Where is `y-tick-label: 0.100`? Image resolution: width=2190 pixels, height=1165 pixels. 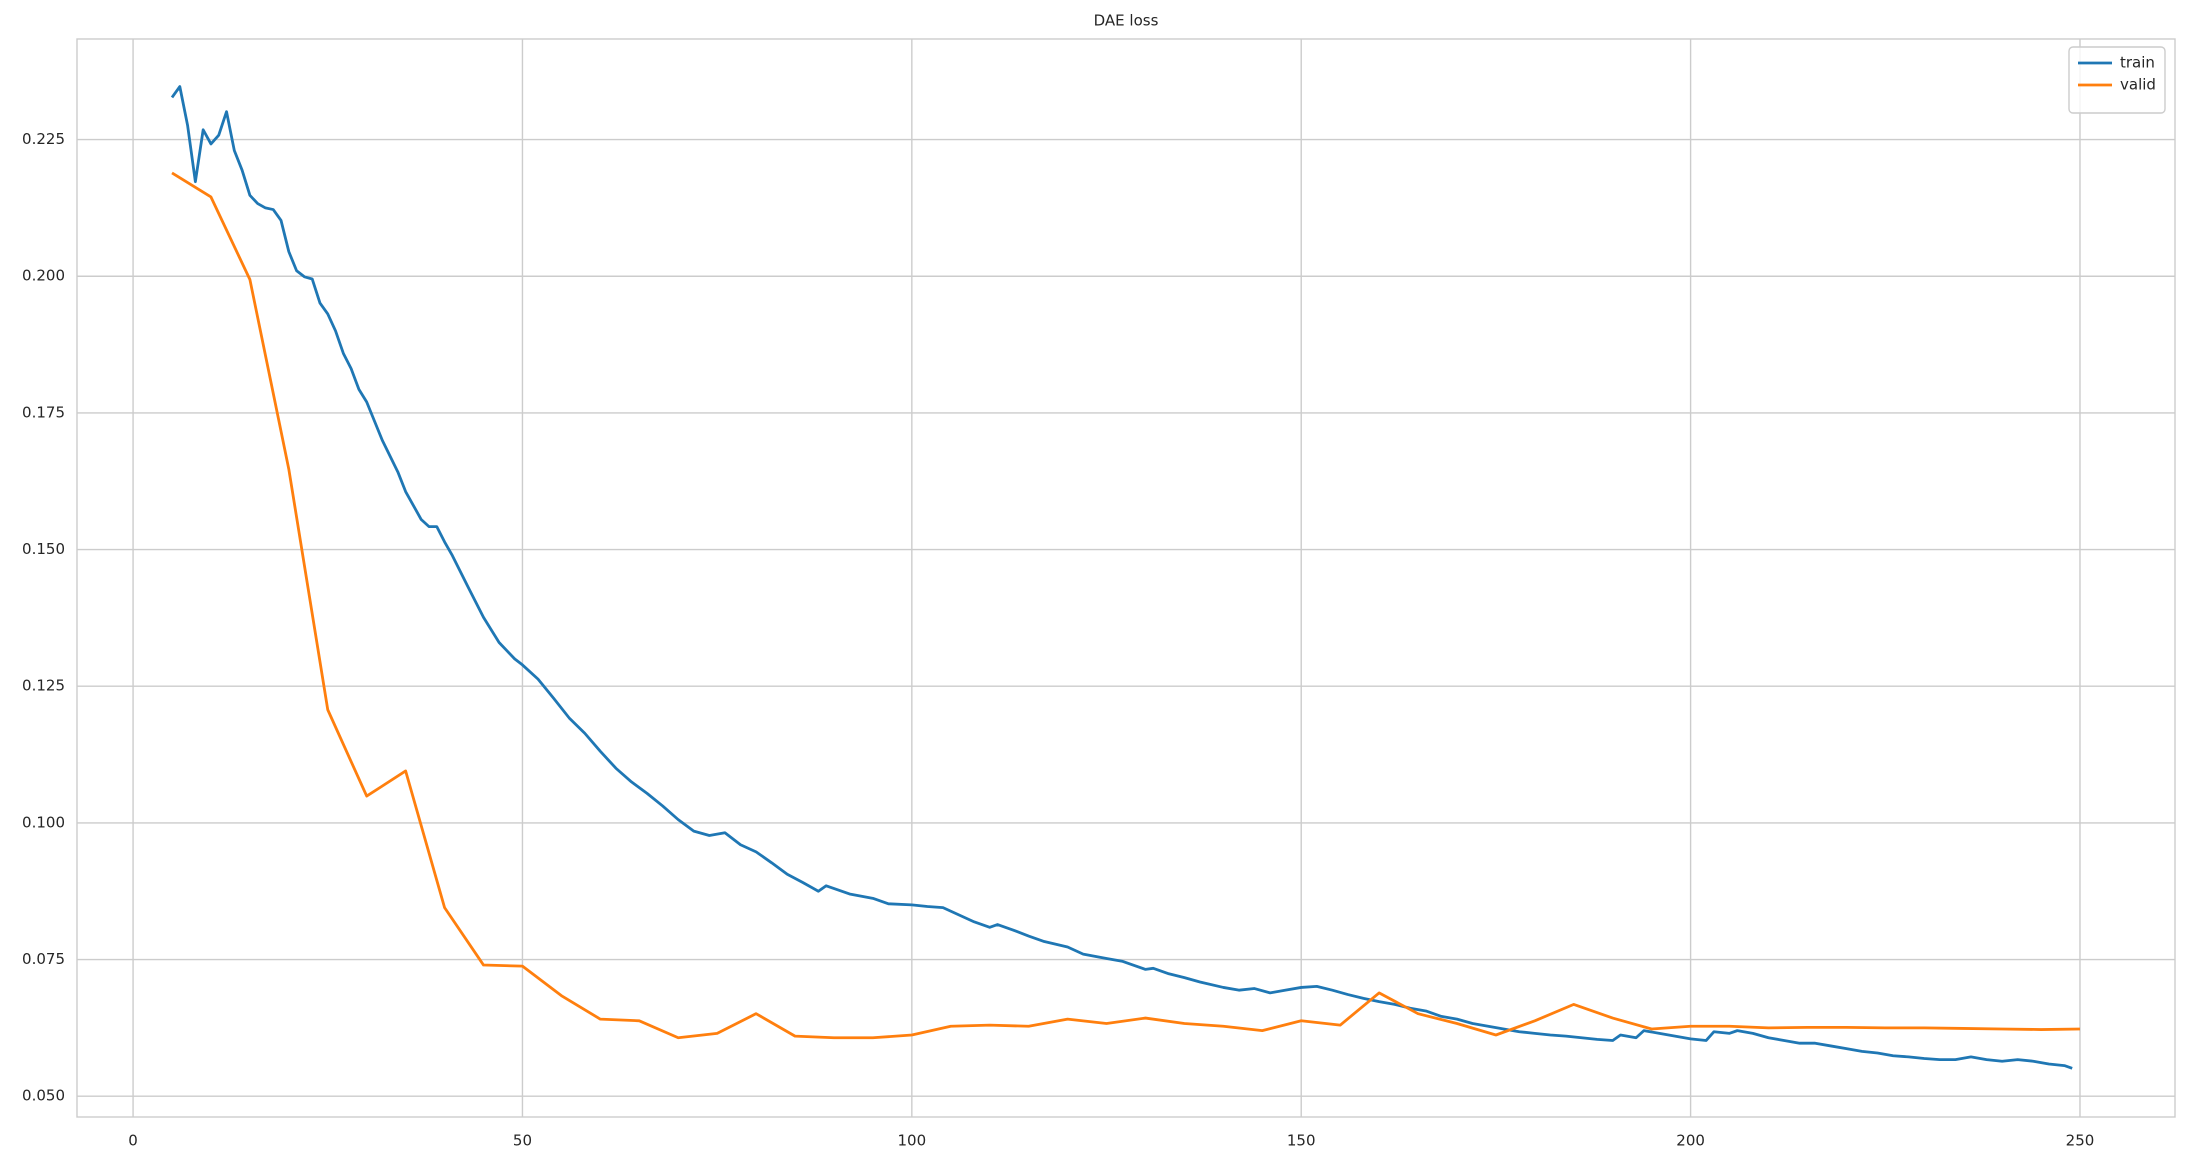 y-tick-label: 0.100 is located at coordinates (43, 822).